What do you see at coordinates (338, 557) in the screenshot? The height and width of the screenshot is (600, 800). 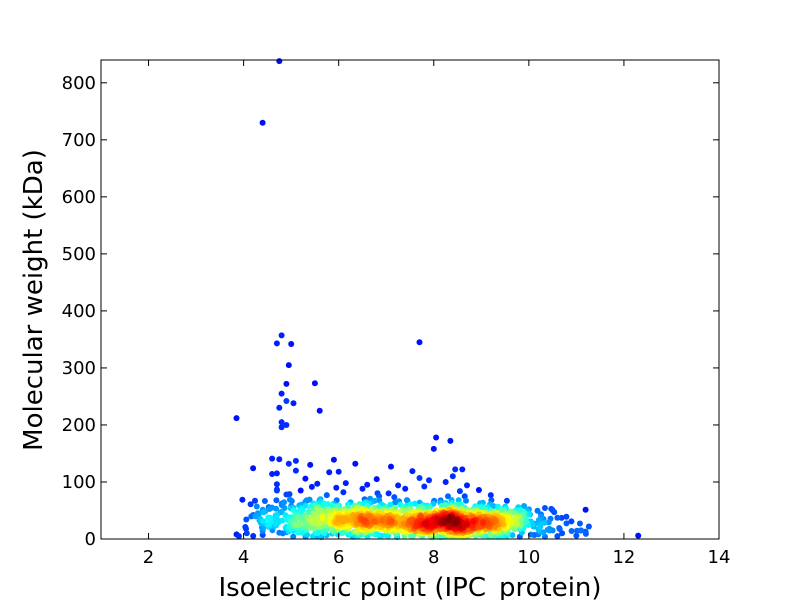 I see `x-tick-label: 6` at bounding box center [338, 557].